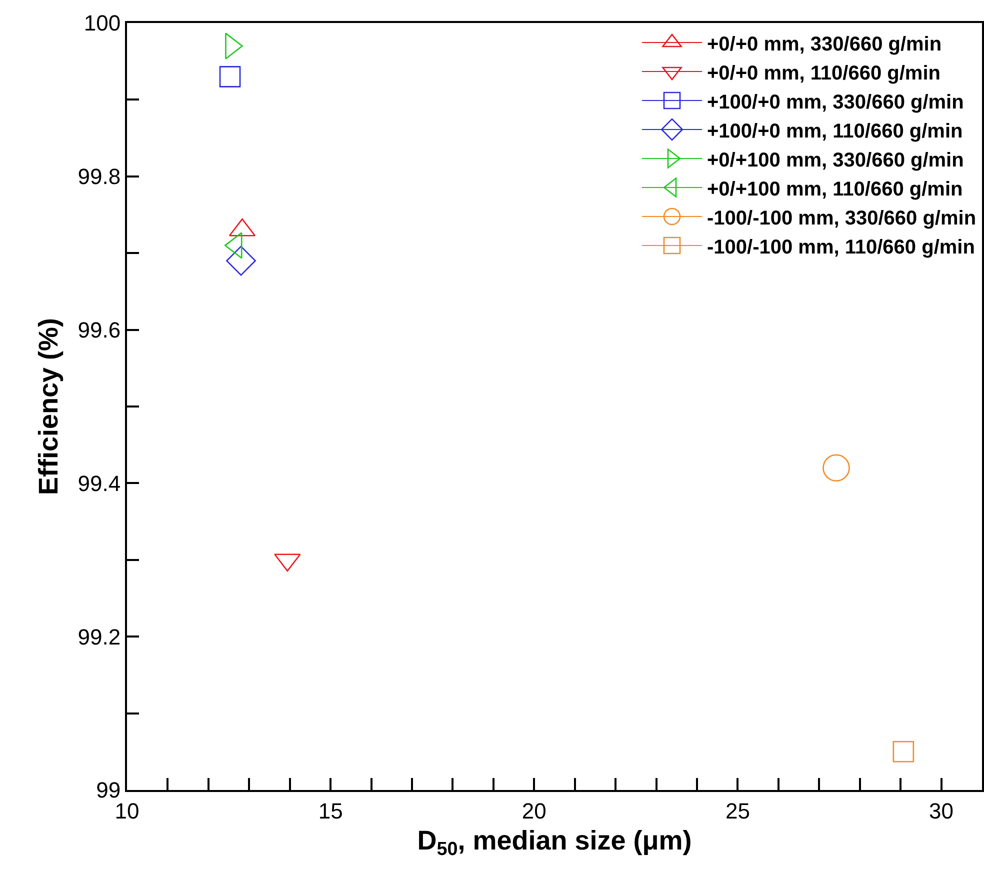 The width and height of the screenshot is (984, 882). I want to click on legend-label: +100/+0 mm, 110/660 g/min, so click(835, 131).